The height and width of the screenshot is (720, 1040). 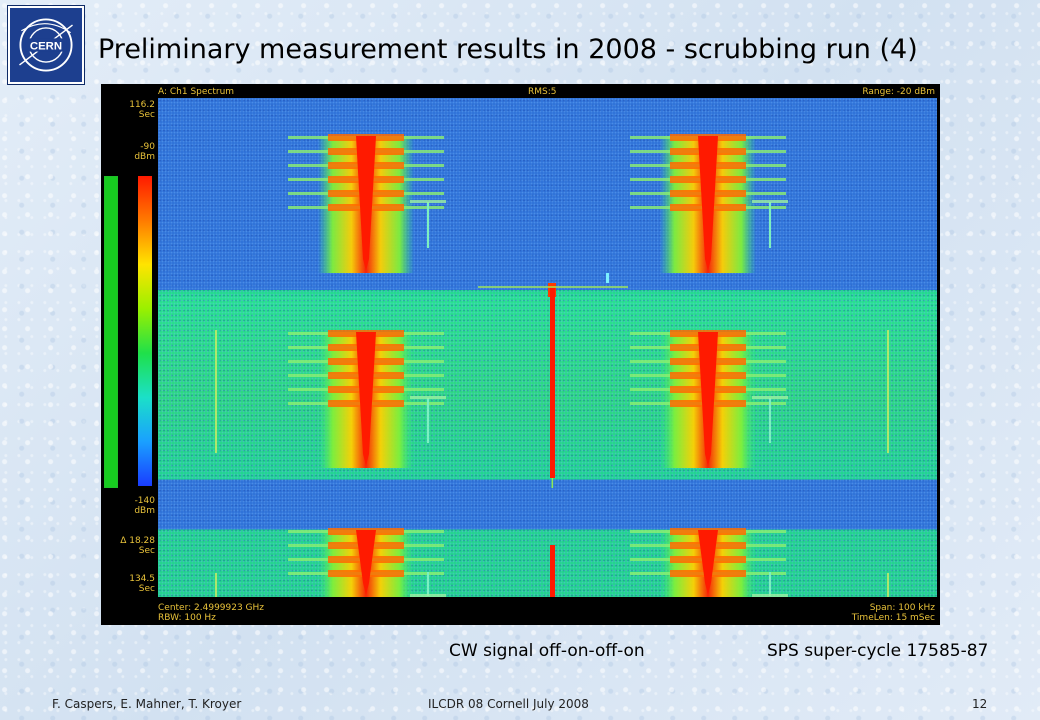 I want to click on carrier-start-mark, so click(x=607, y=278).